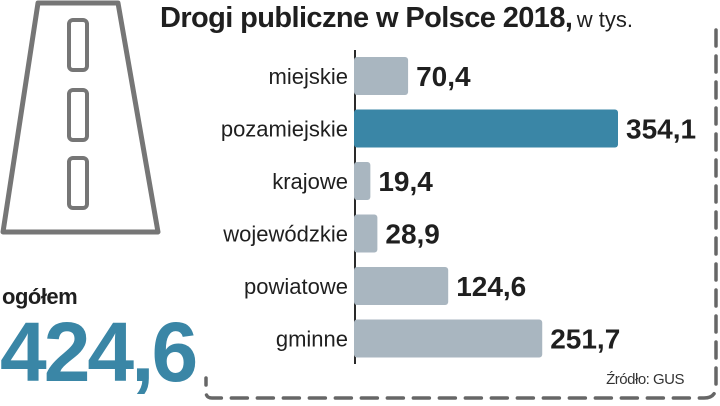 This screenshot has height=406, width=720. I want to click on total-value: 424,6, so click(99, 352).